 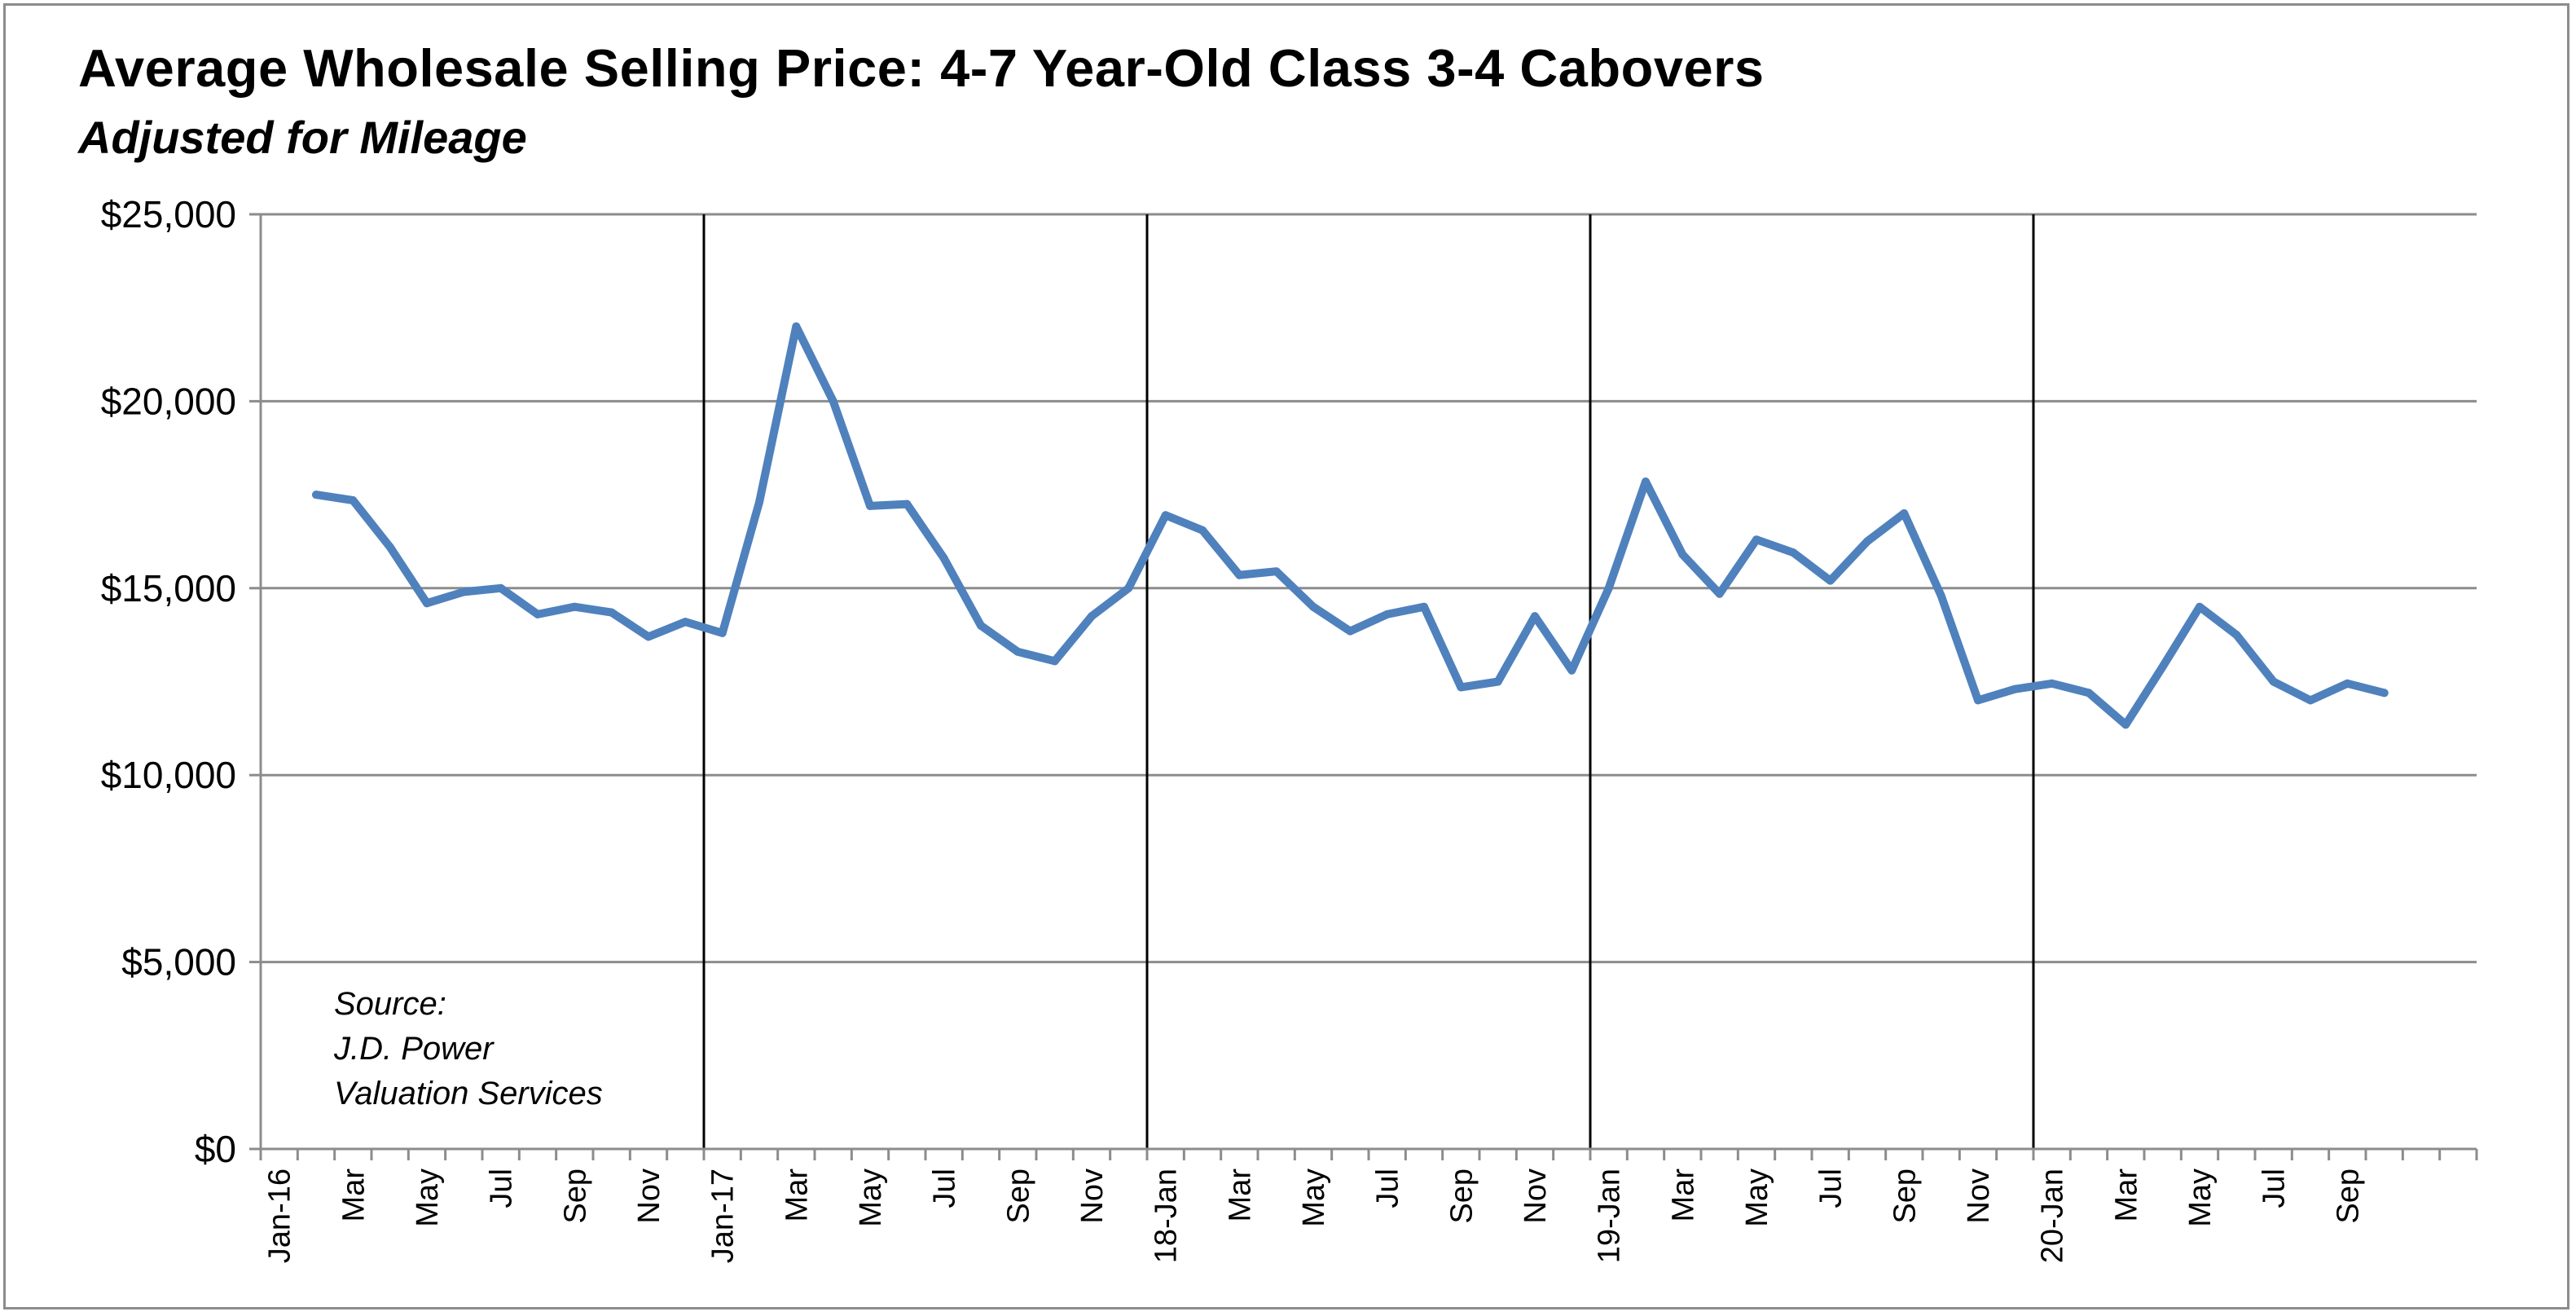 What do you see at coordinates (215, 1149) in the screenshot?
I see `y-tick-label: $0` at bounding box center [215, 1149].